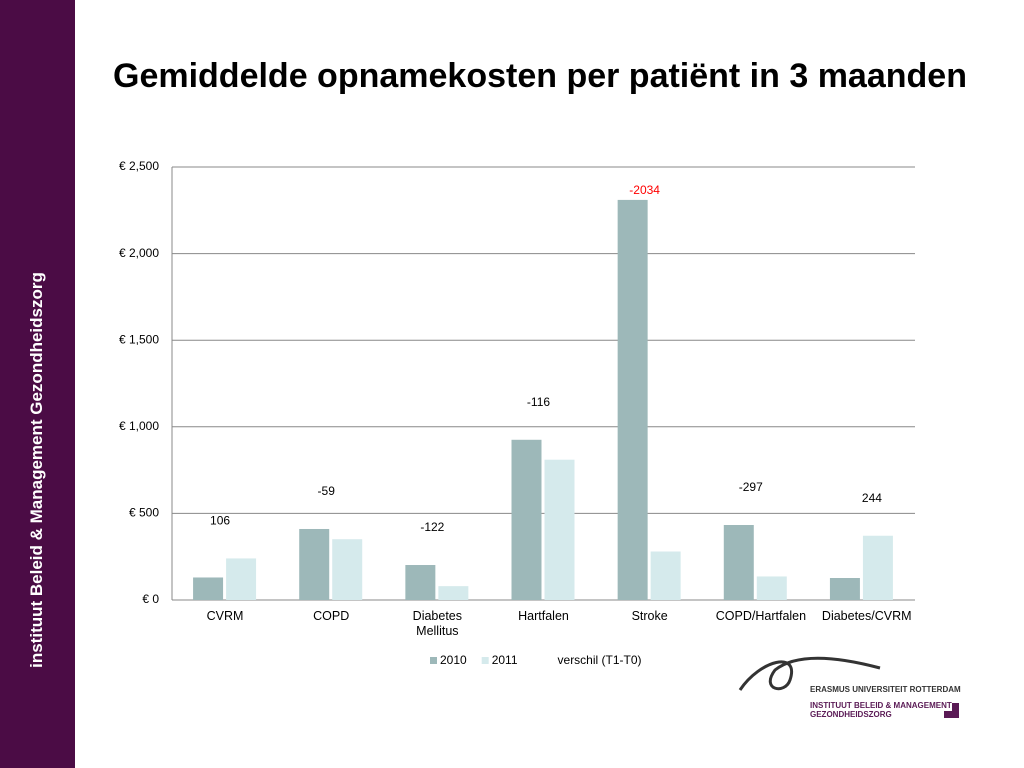 The image size is (1024, 768). Describe the element at coordinates (881, 705) in the screenshot. I see `logo-text: INSTITUUT BELEID & MANAGEMENT` at that location.